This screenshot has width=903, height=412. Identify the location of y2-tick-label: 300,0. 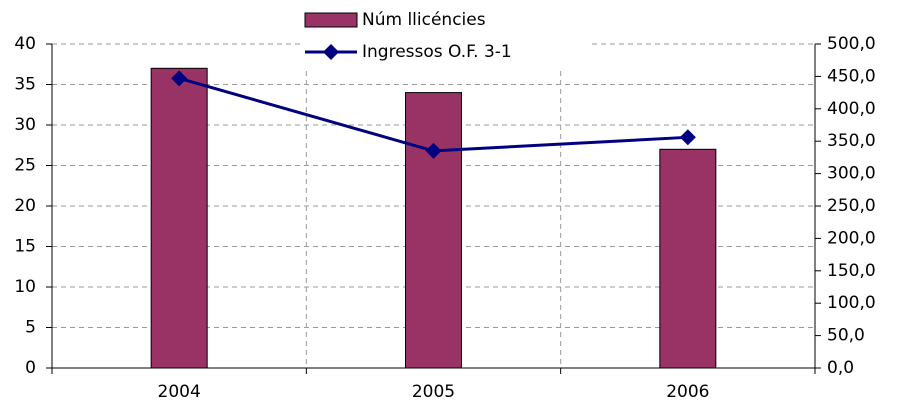
(851, 174).